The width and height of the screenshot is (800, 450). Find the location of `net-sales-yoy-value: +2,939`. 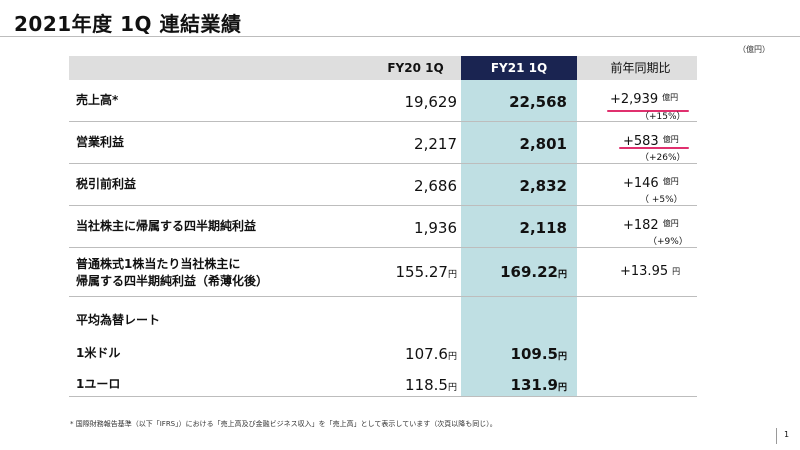

net-sales-yoy-value: +2,939 is located at coordinates (634, 99).